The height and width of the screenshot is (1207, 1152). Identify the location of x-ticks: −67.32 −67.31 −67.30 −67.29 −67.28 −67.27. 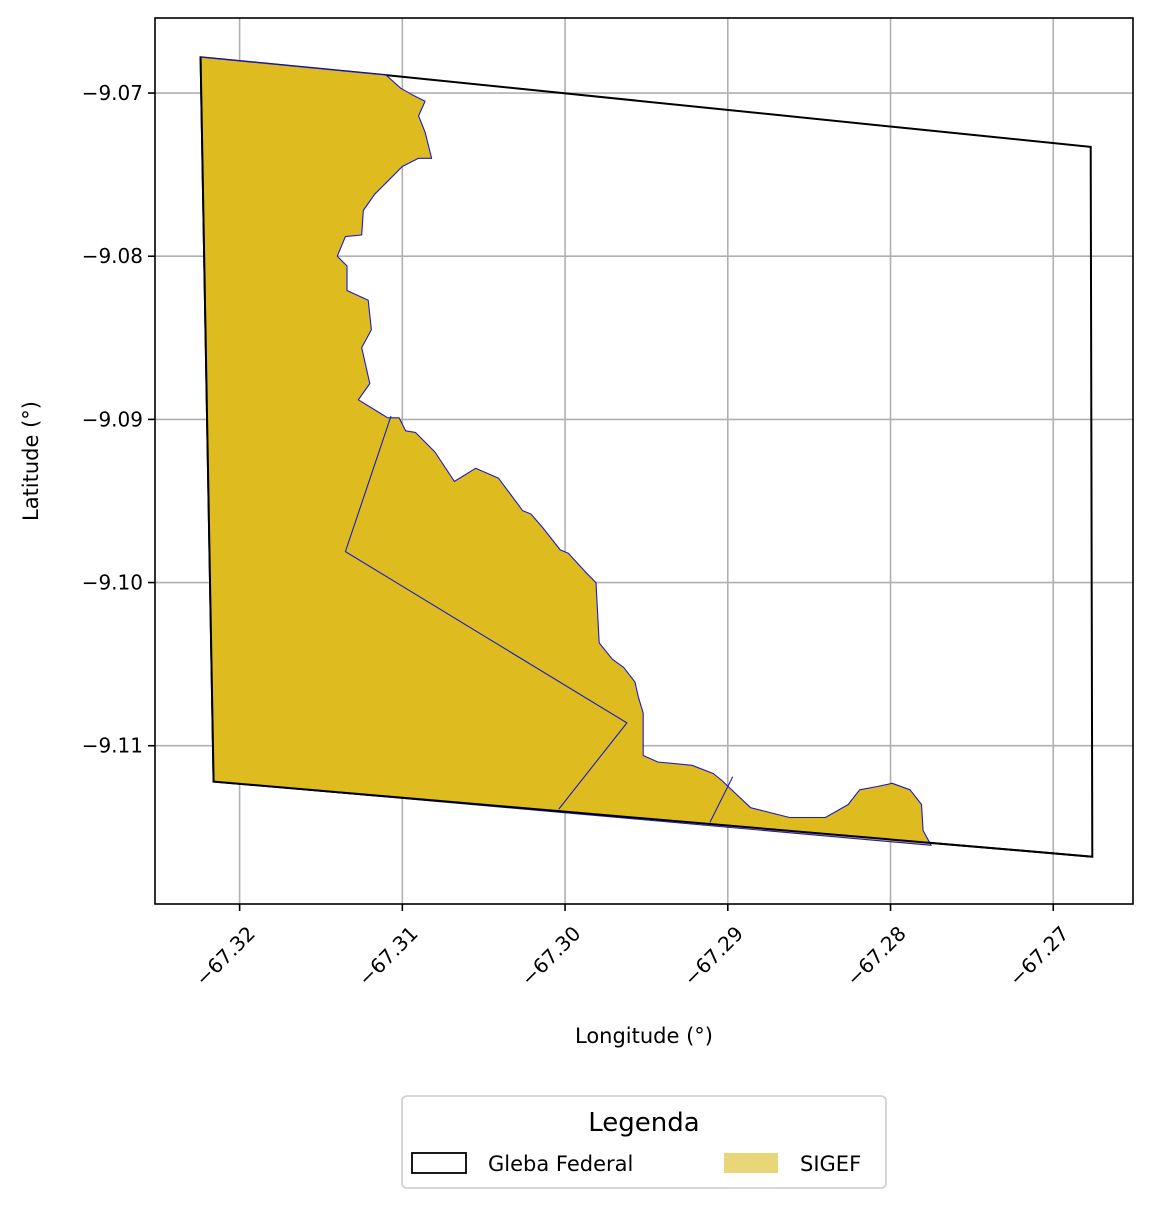
(632, 947).